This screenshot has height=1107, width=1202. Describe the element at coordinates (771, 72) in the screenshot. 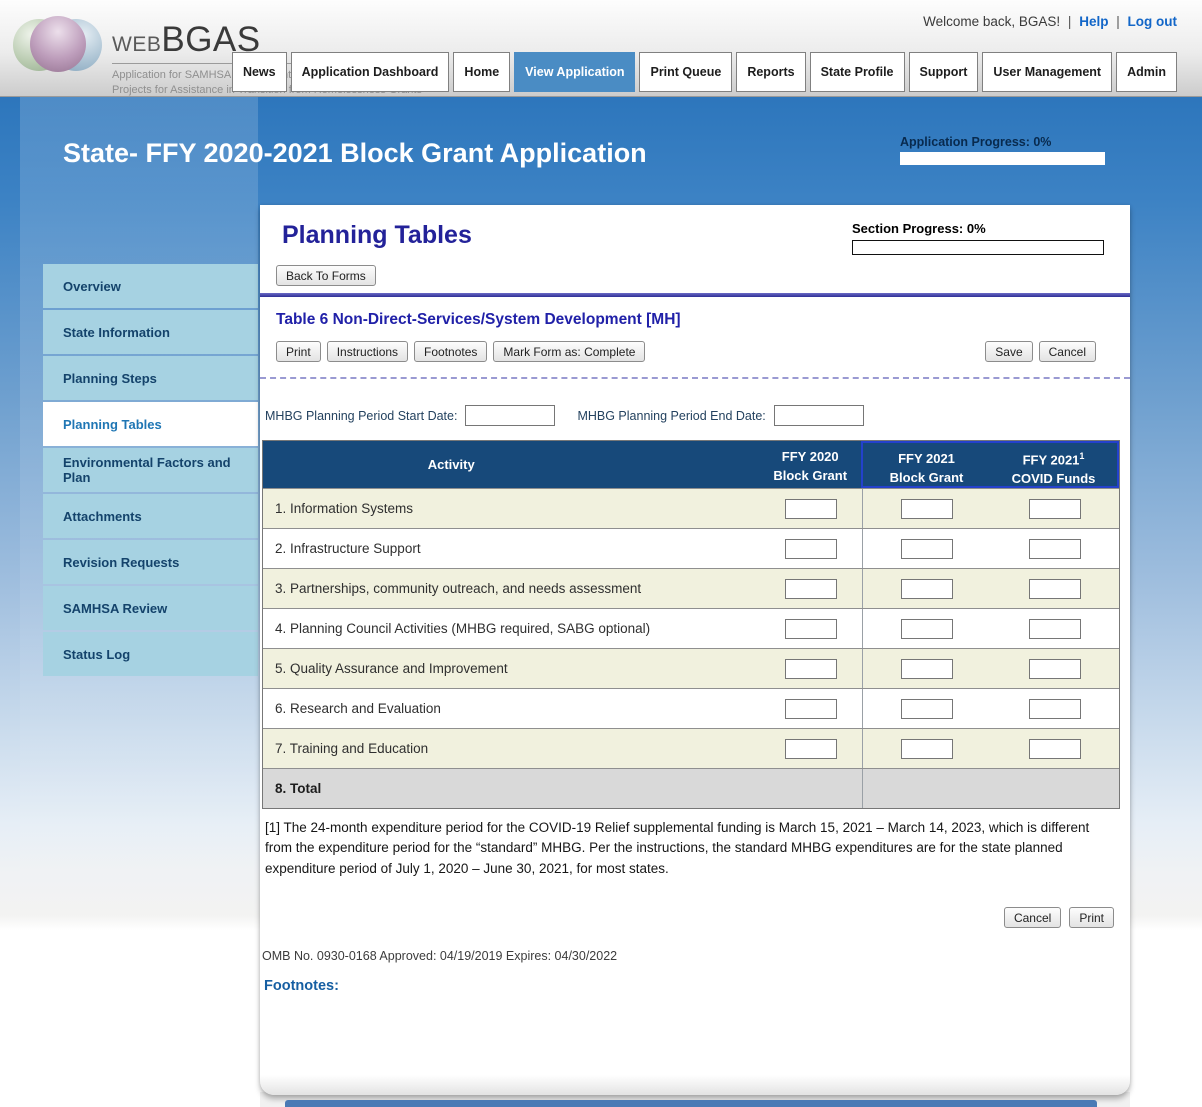

I see `nav-tab-reports: Reports` at that location.